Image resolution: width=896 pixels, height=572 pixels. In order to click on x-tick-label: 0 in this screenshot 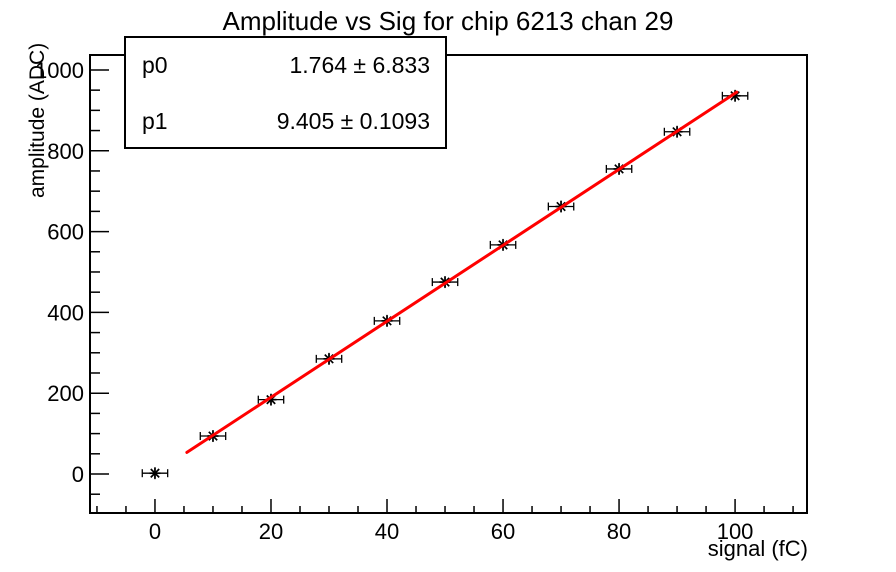, I will do `click(155, 531)`.